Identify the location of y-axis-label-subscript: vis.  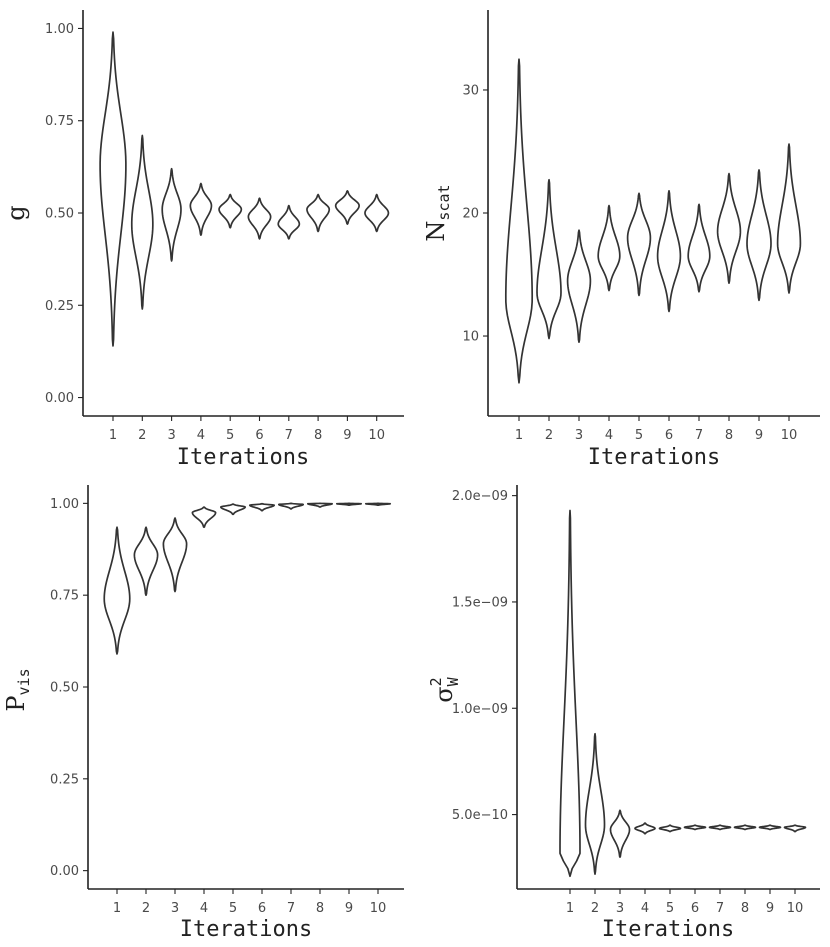
(24, 681).